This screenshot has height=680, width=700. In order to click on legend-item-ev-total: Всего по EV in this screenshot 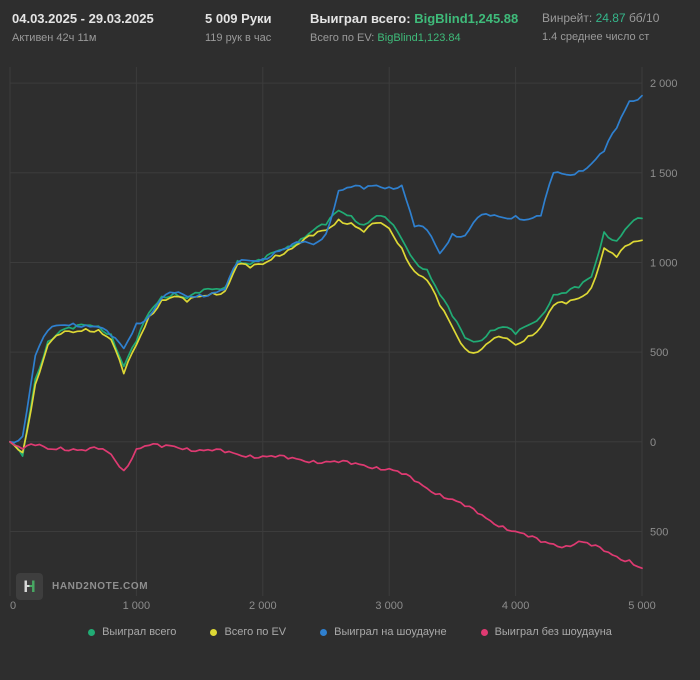, I will do `click(248, 632)`.